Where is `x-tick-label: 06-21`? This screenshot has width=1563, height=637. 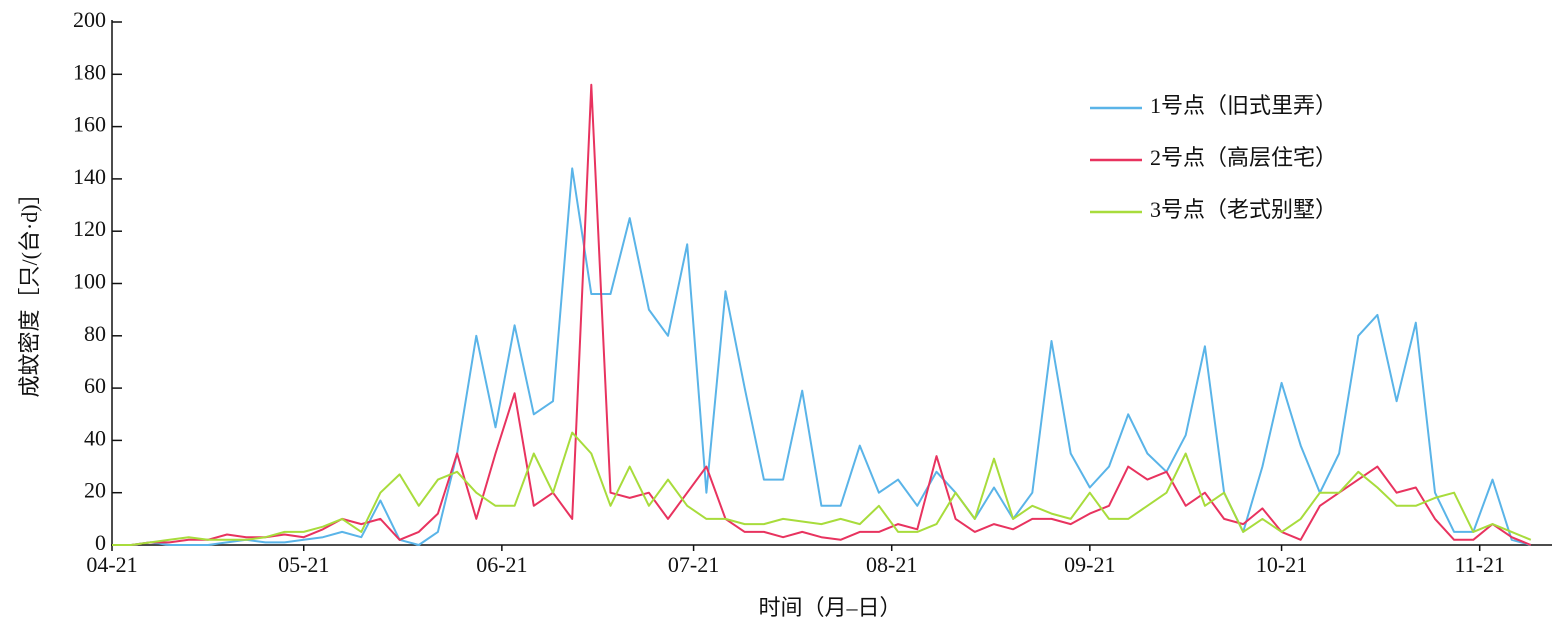
x-tick-label: 06-21 is located at coordinates (501, 564).